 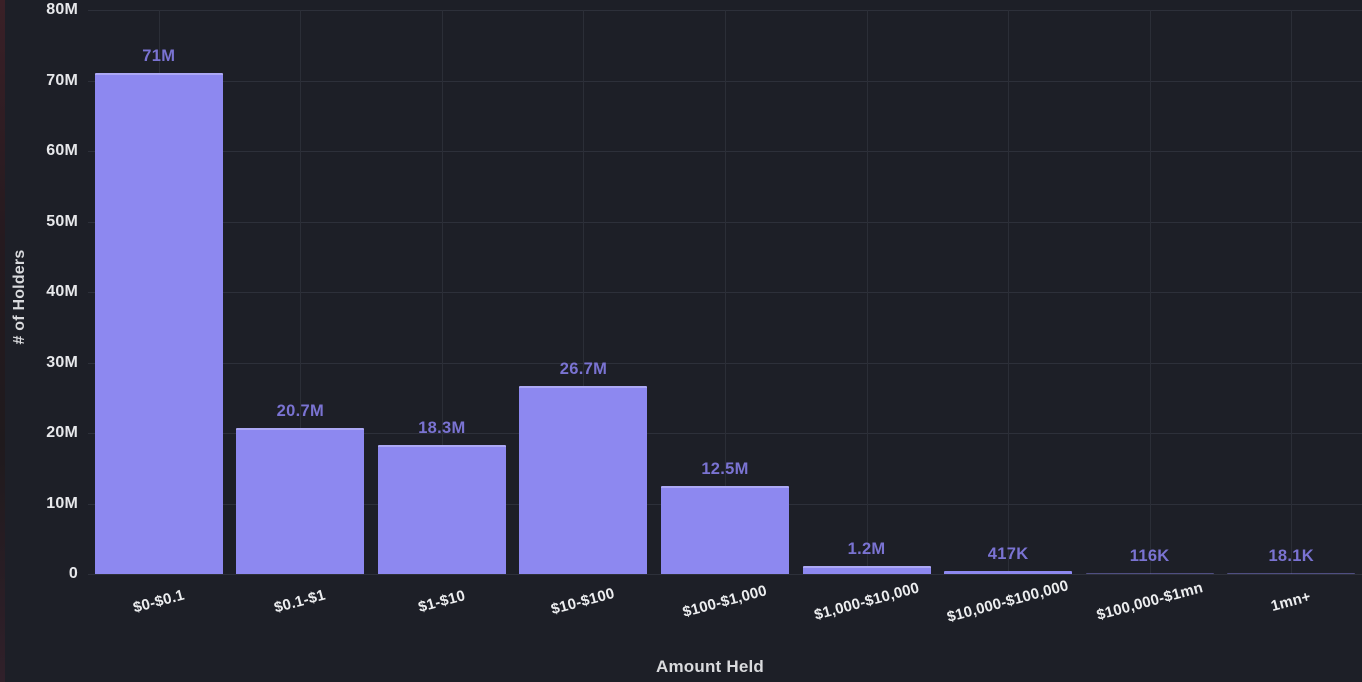 I want to click on y-tick-label: 0, so click(x=73, y=573).